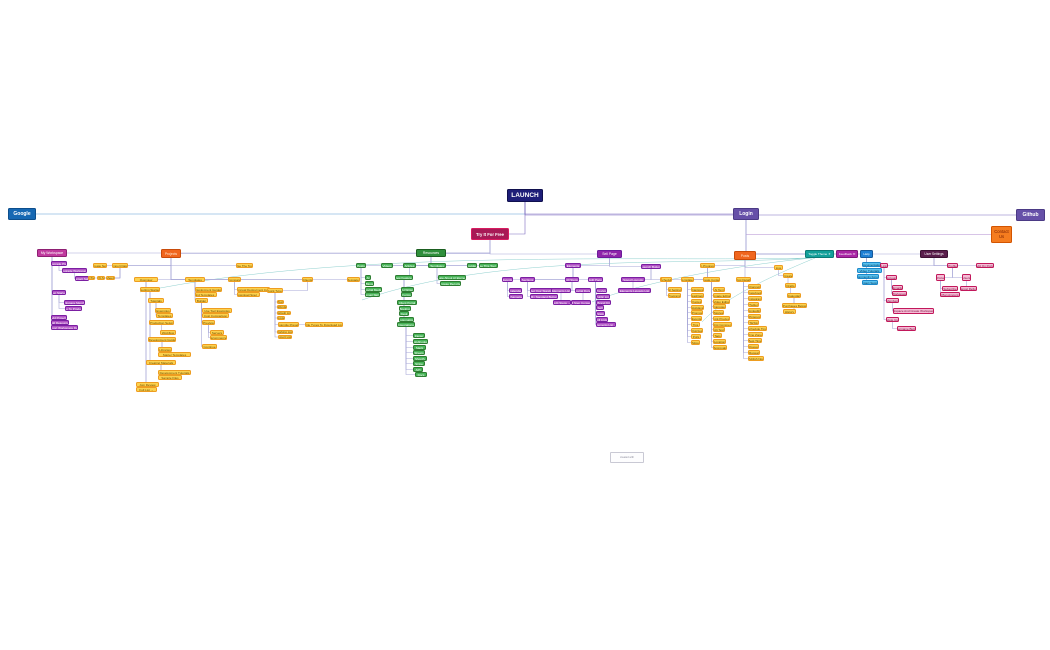 This screenshot has width=1050, height=650. Describe the element at coordinates (110, 278) in the screenshot. I see `node-pe: Sheets` at that location.